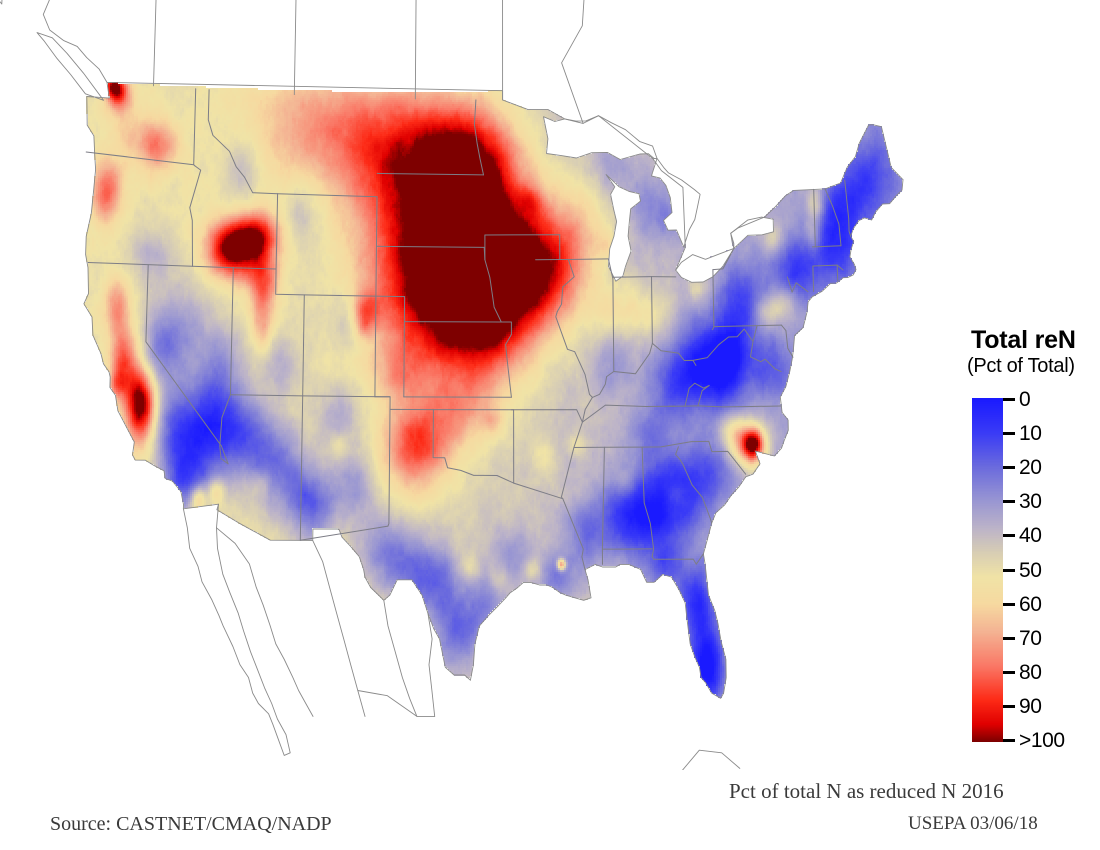 The image size is (1100, 850). I want to click on colorbar-group: 0 10 20 30 40 50 60 70 80 90 >100, so click(1036, 570).